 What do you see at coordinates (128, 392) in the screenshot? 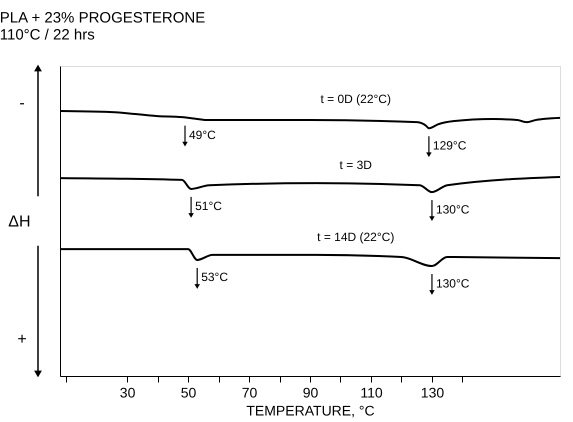
I see `x-tick-label: 30` at bounding box center [128, 392].